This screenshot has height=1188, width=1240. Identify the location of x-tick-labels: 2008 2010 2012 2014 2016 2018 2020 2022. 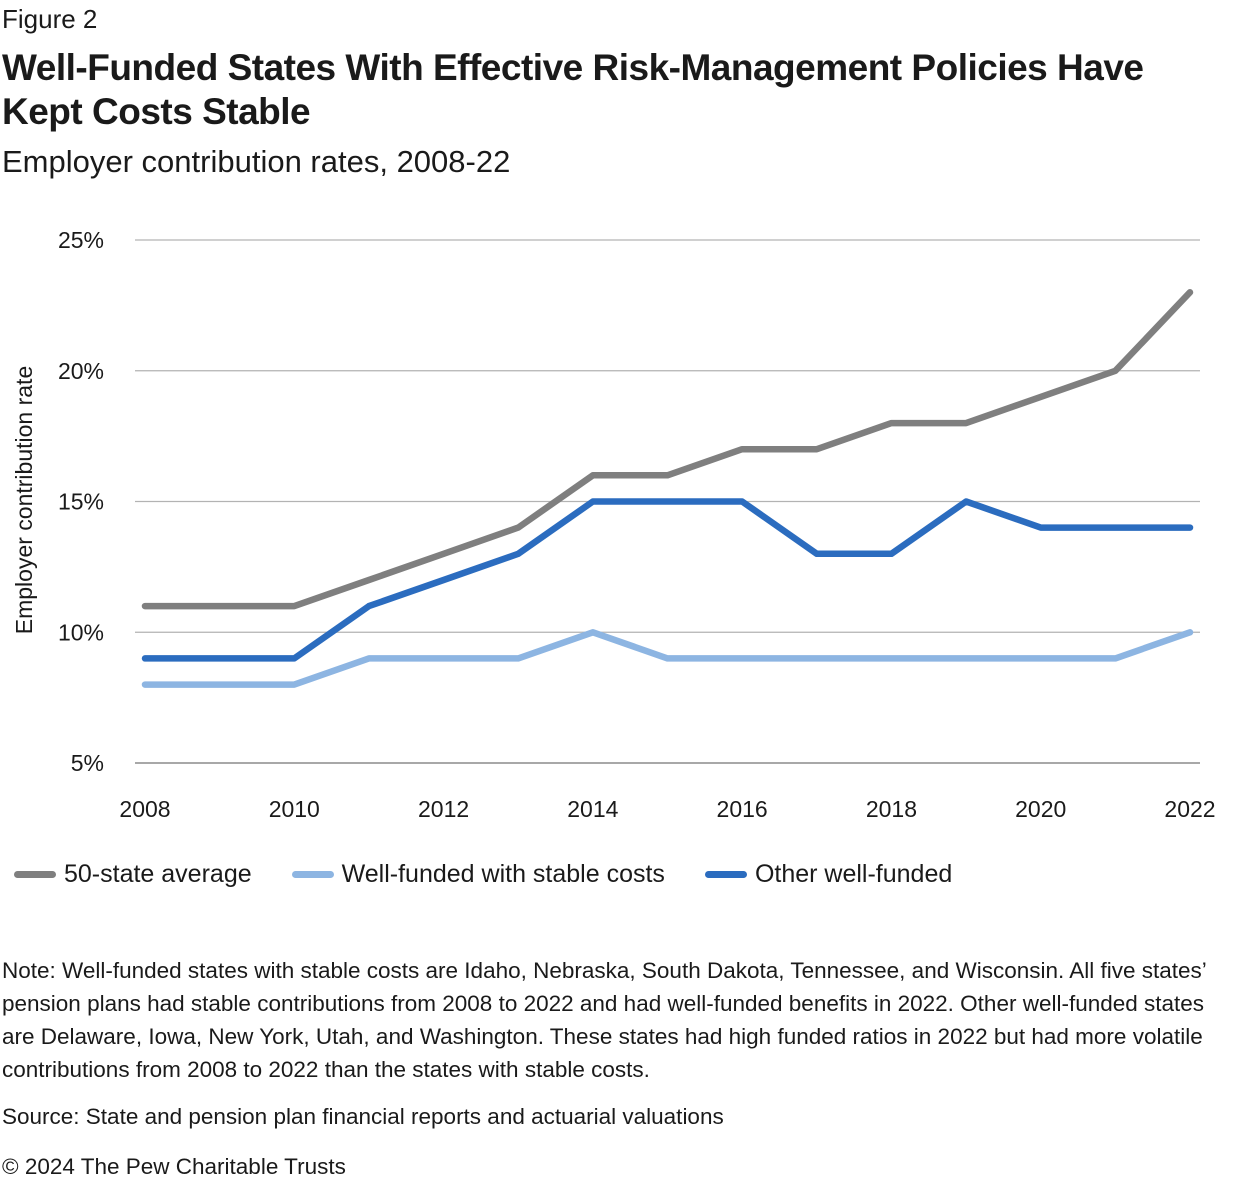
(667, 809).